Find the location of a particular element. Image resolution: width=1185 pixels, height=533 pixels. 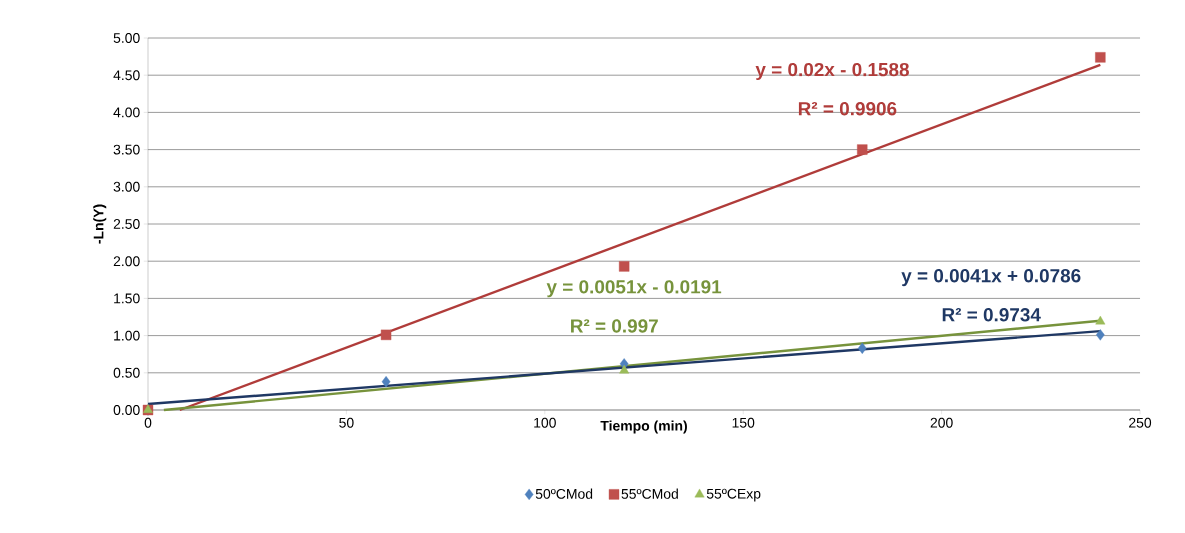

y-tick-label: 1.50 is located at coordinates (127, 298).